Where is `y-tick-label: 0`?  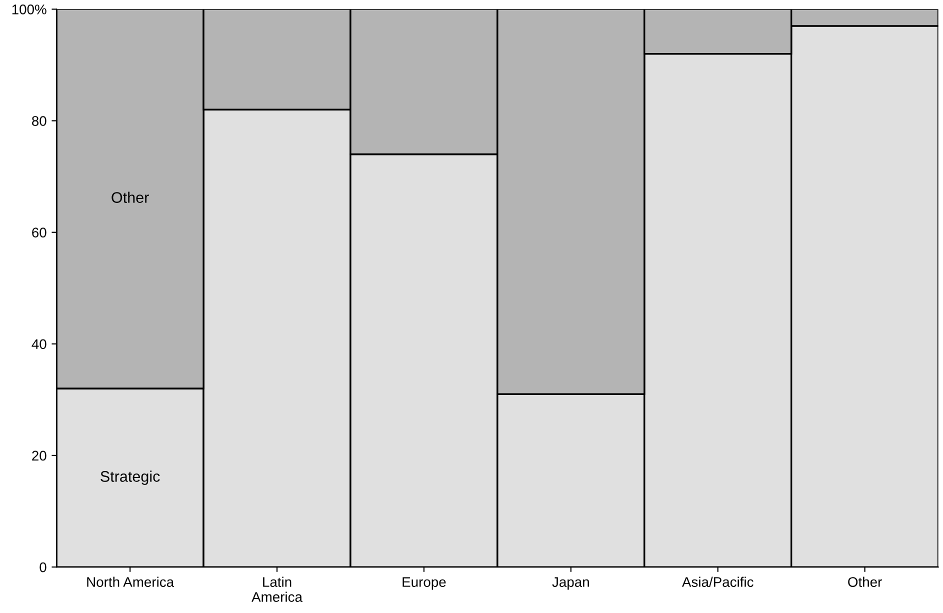 y-tick-label: 0 is located at coordinates (43, 567).